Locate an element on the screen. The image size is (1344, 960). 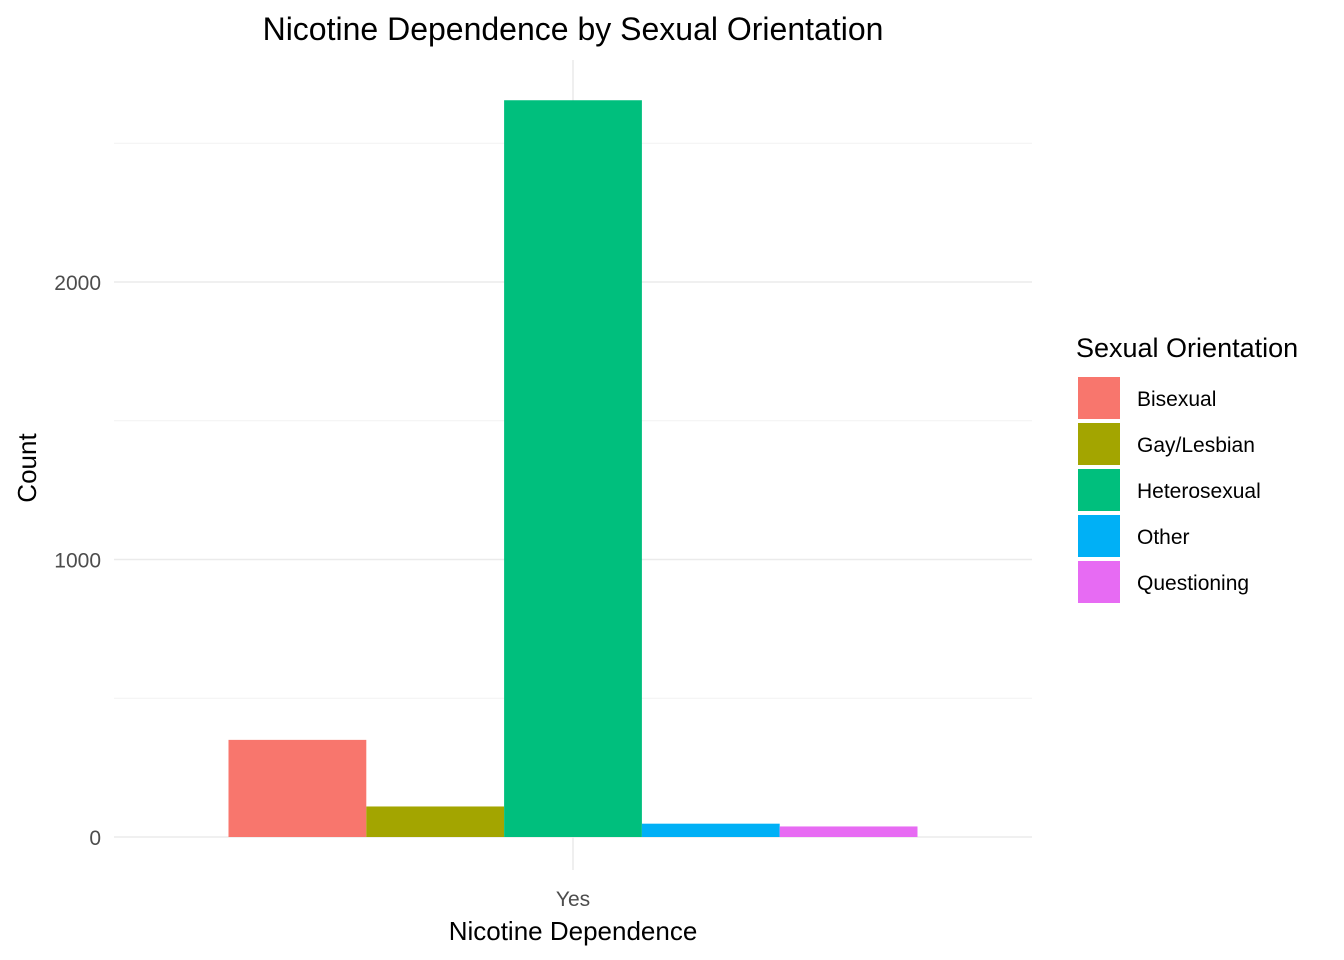
x-axis-ticks: Yes is located at coordinates (573, 899).